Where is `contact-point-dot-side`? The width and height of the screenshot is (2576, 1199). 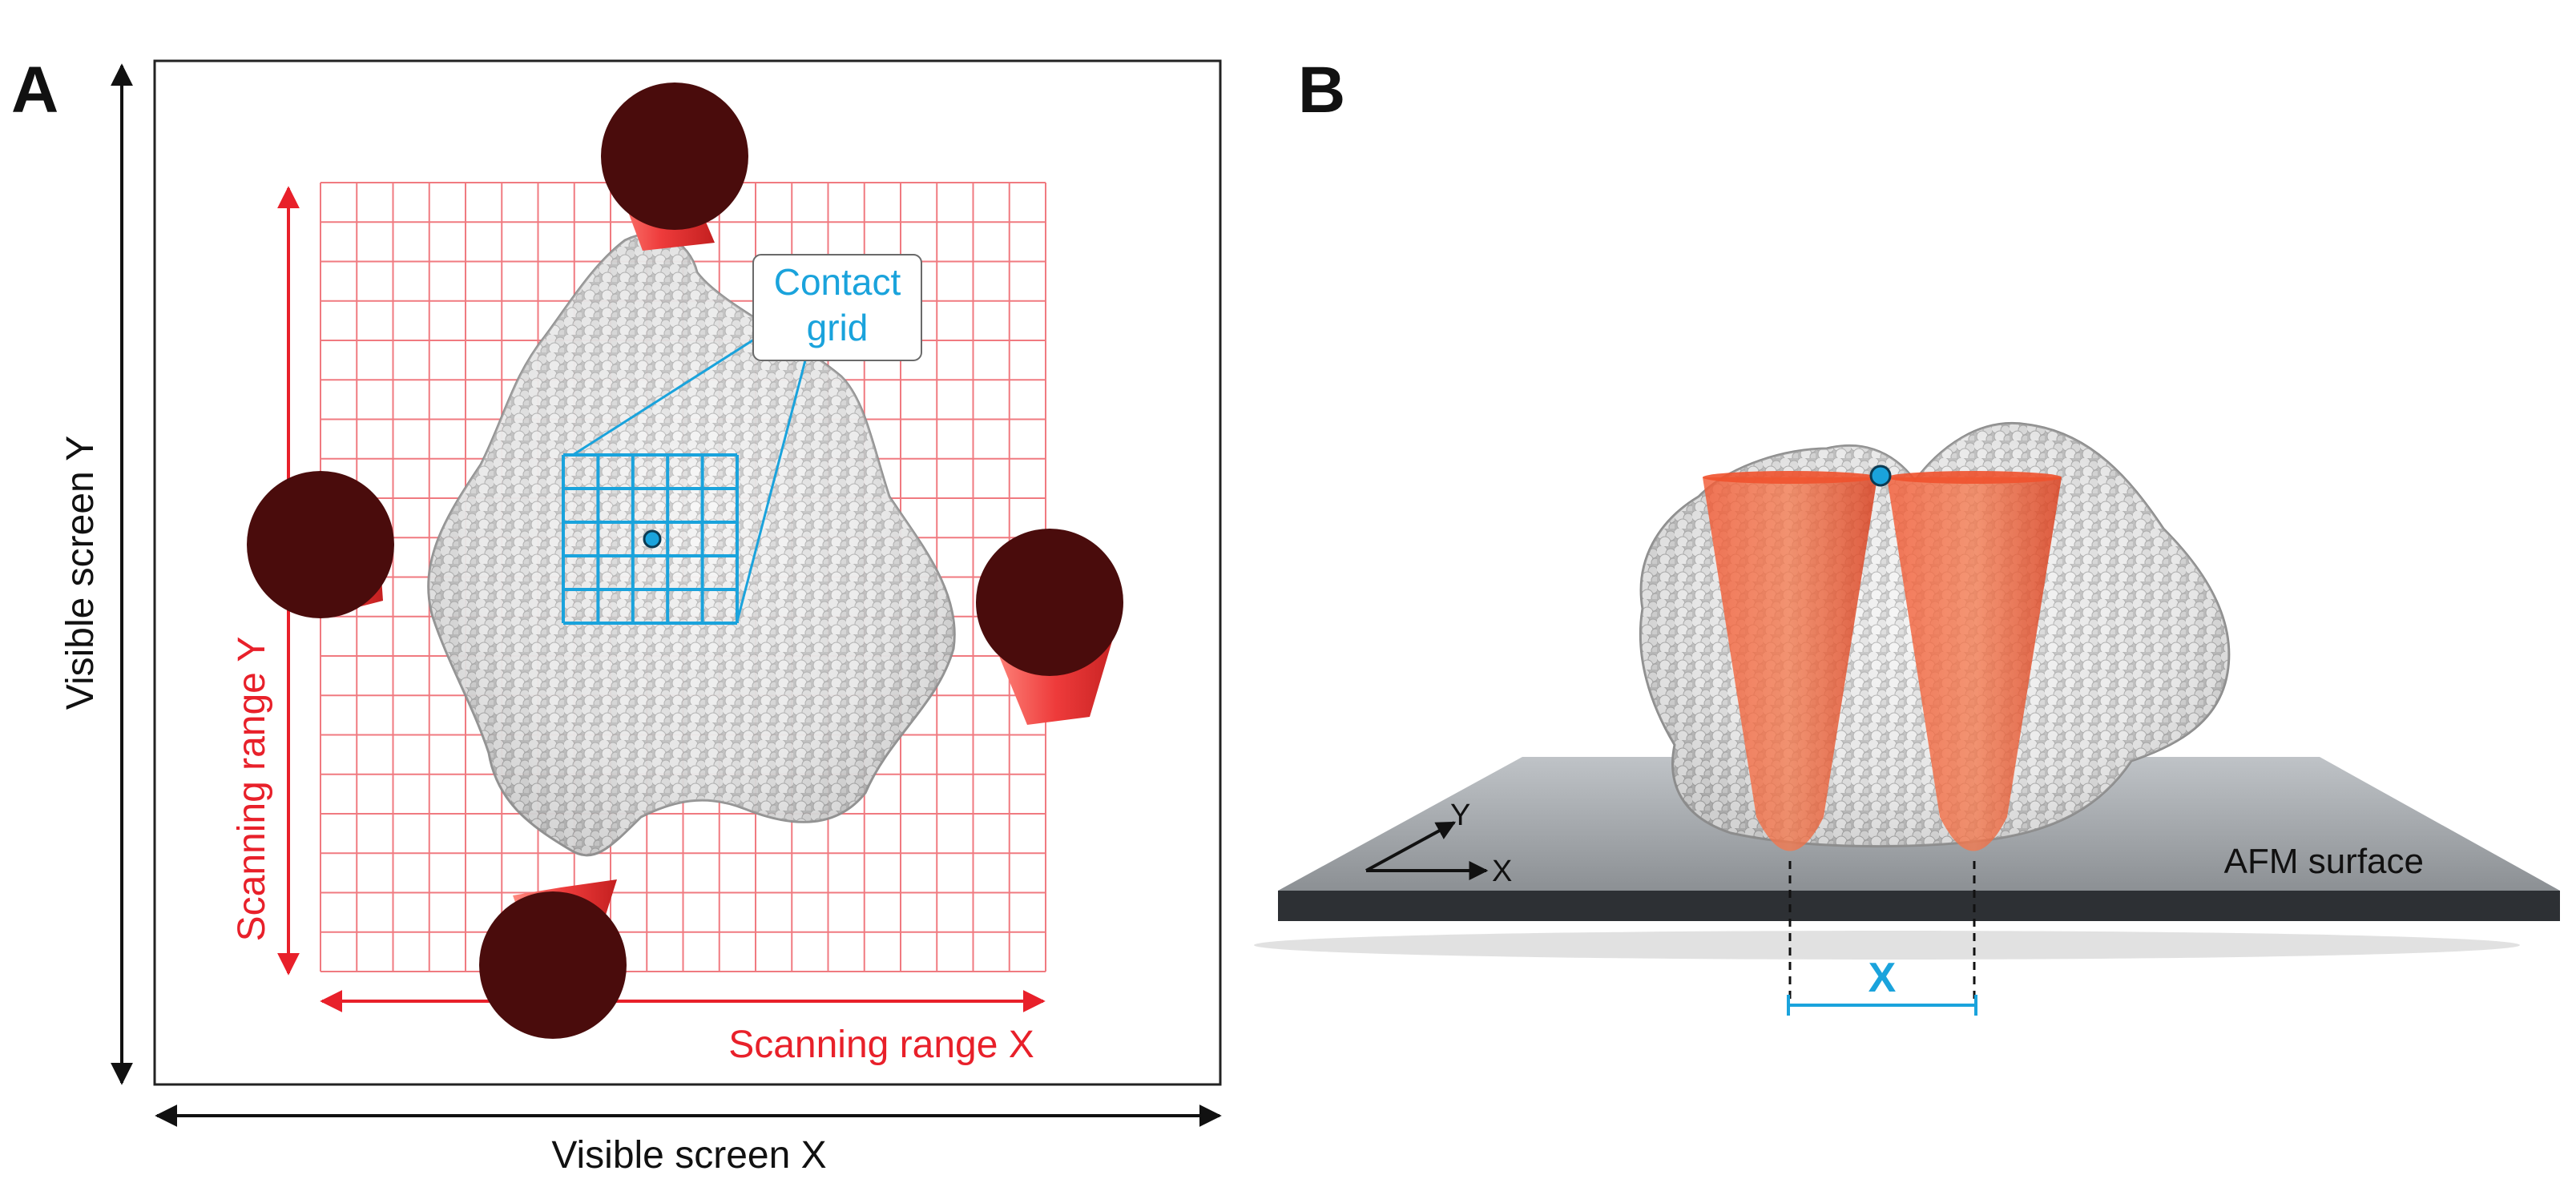
contact-point-dot-side is located at coordinates (1880, 476).